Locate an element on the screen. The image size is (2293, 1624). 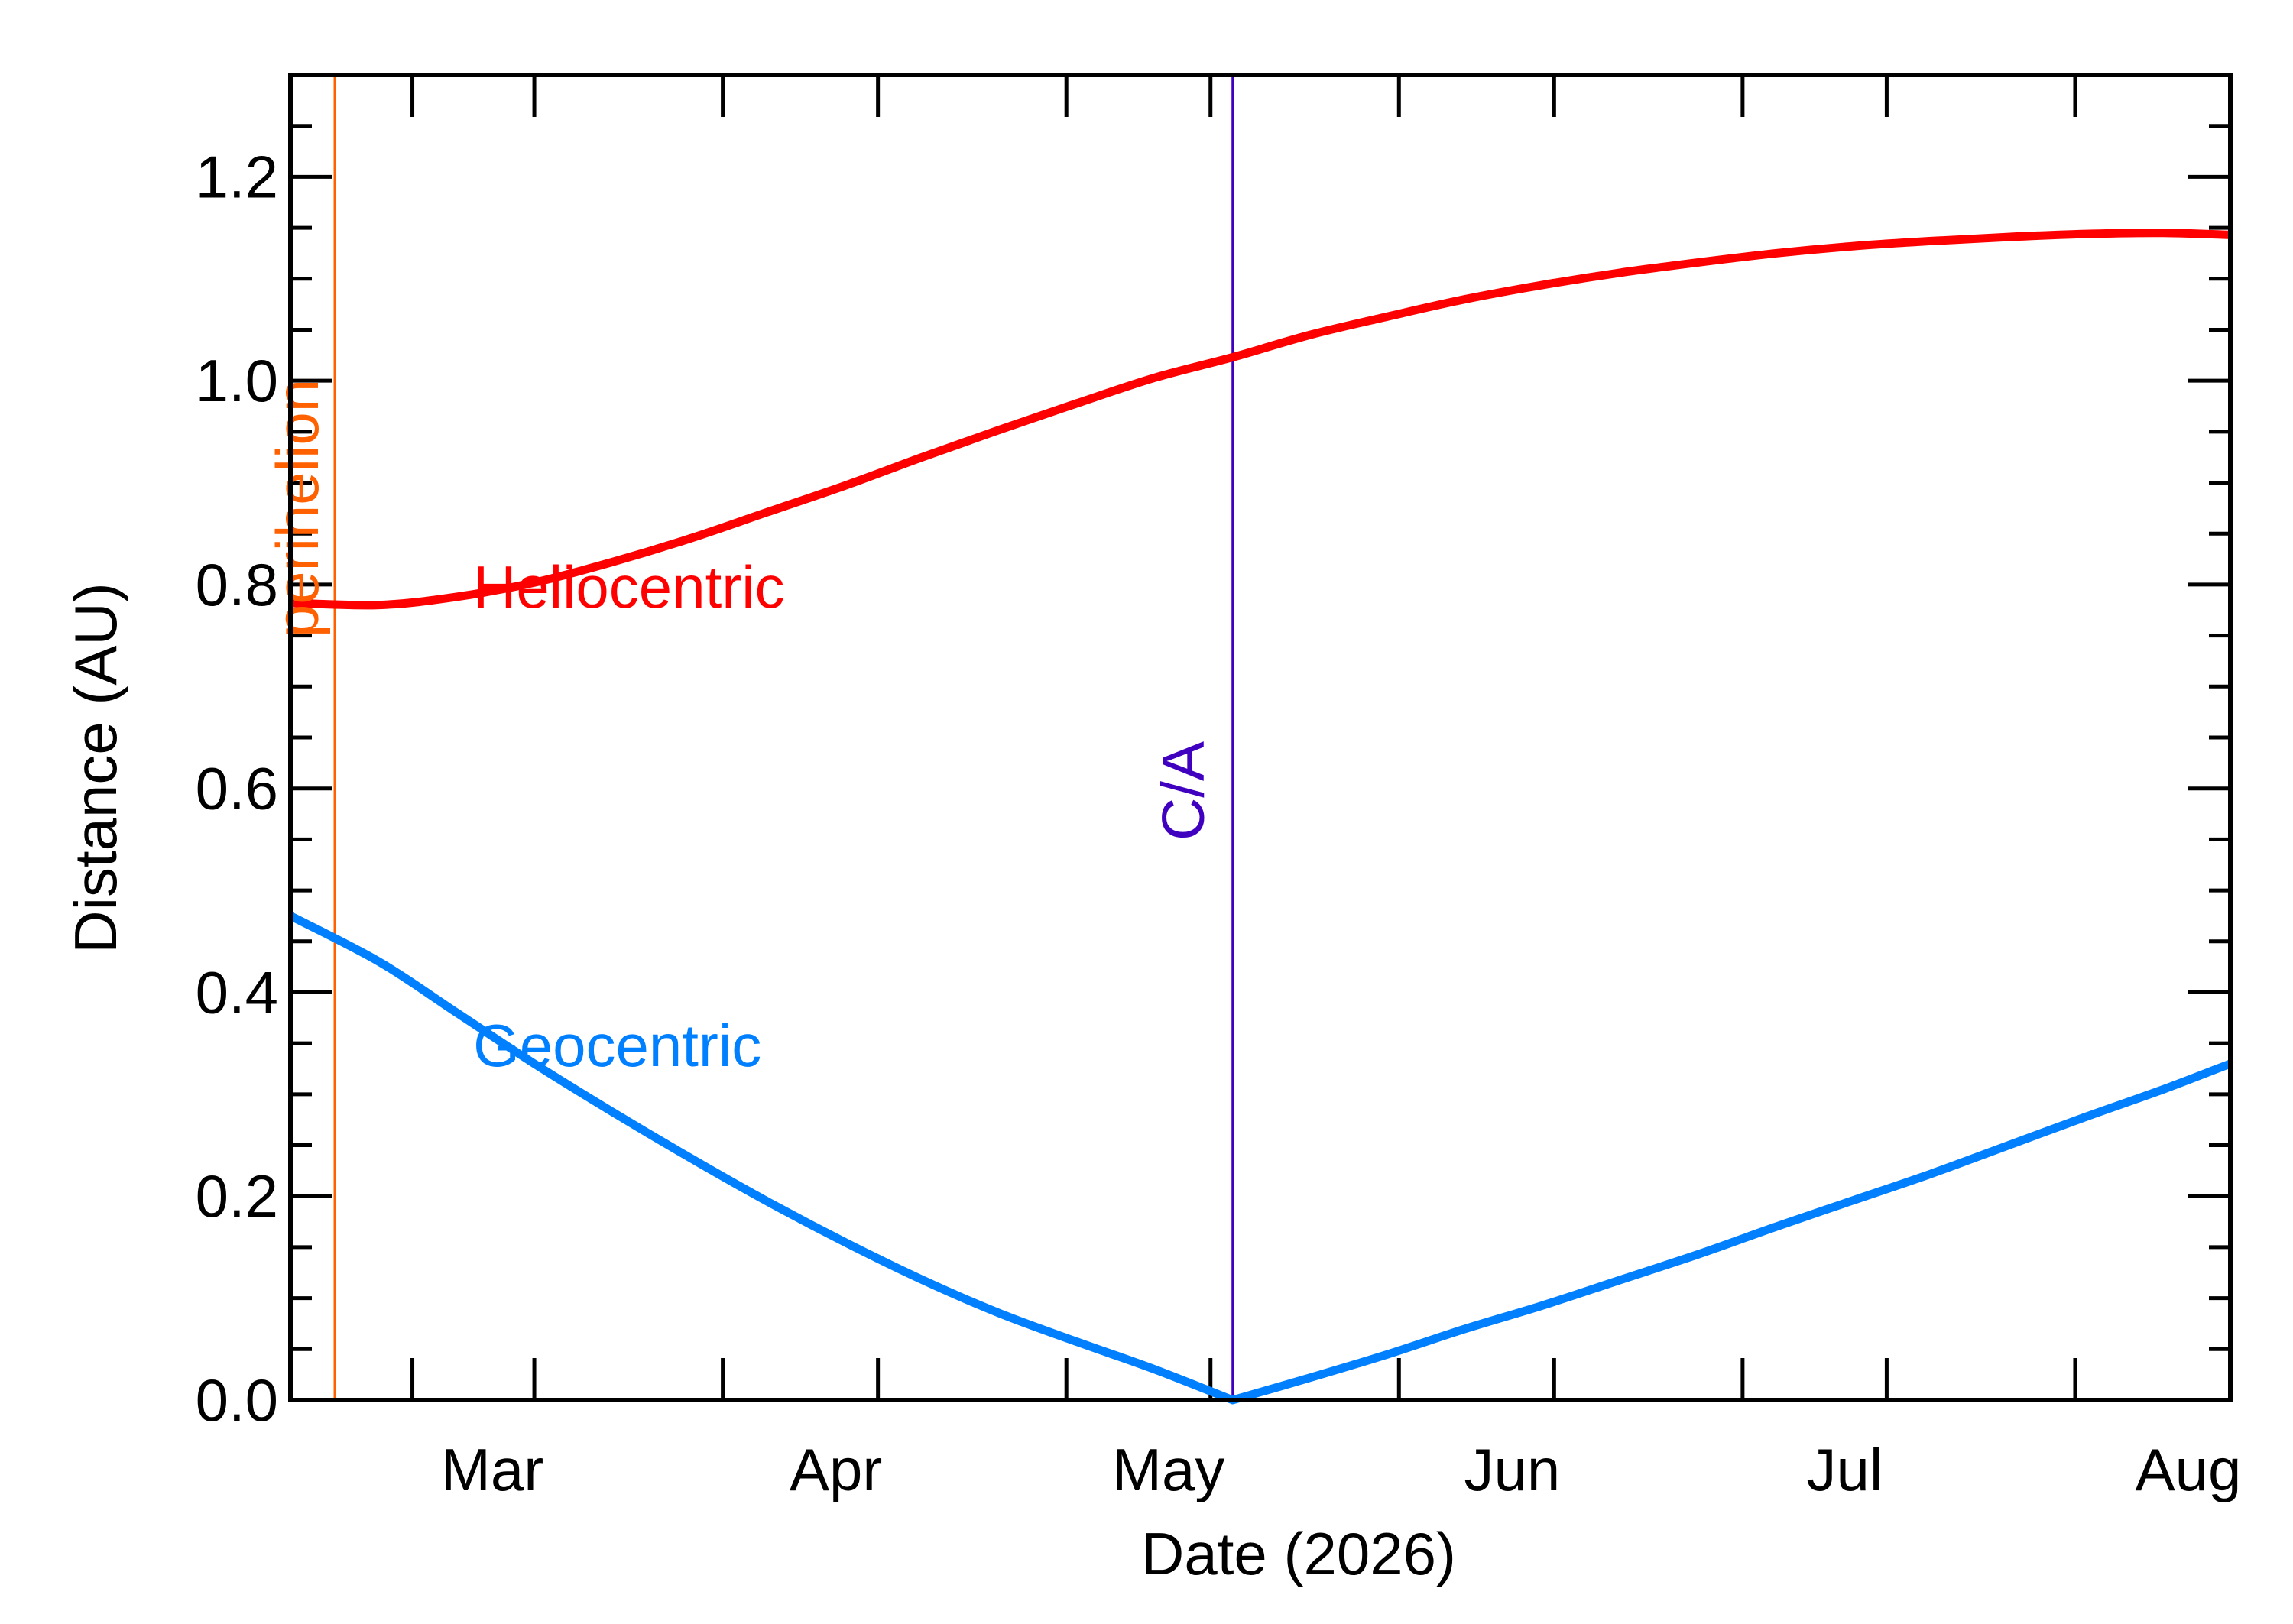
y-axis-label: Distance (AU) is located at coordinates (95, 767).